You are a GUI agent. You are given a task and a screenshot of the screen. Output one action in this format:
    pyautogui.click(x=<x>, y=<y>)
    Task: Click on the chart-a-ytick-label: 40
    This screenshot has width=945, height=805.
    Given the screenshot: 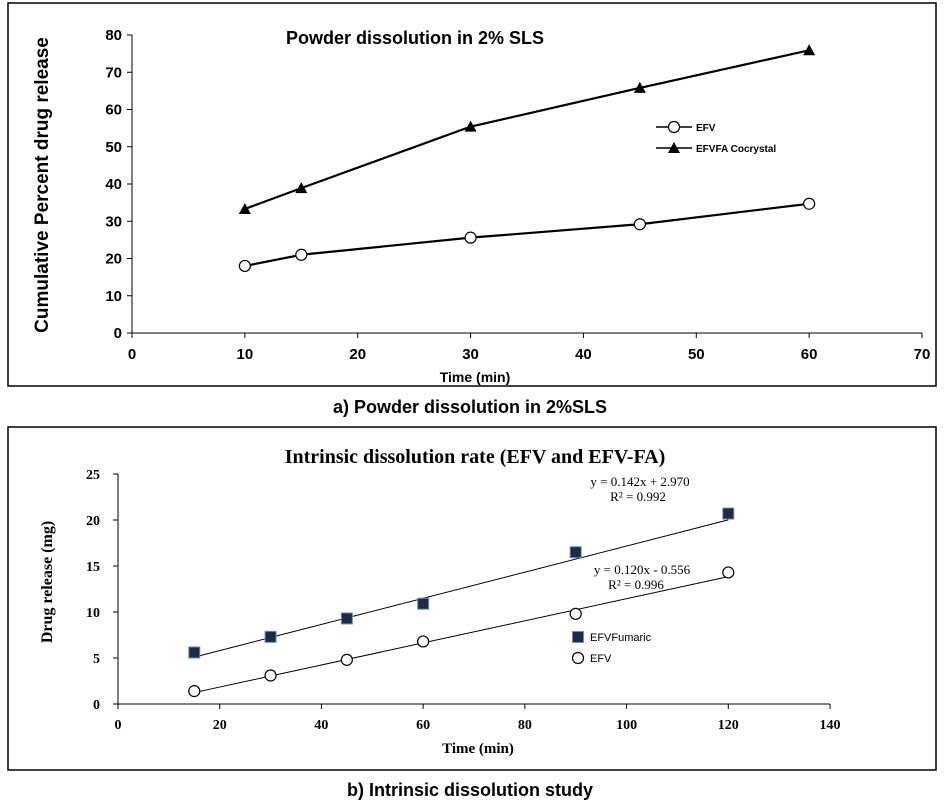 What is the action you would take?
    pyautogui.click(x=113, y=184)
    